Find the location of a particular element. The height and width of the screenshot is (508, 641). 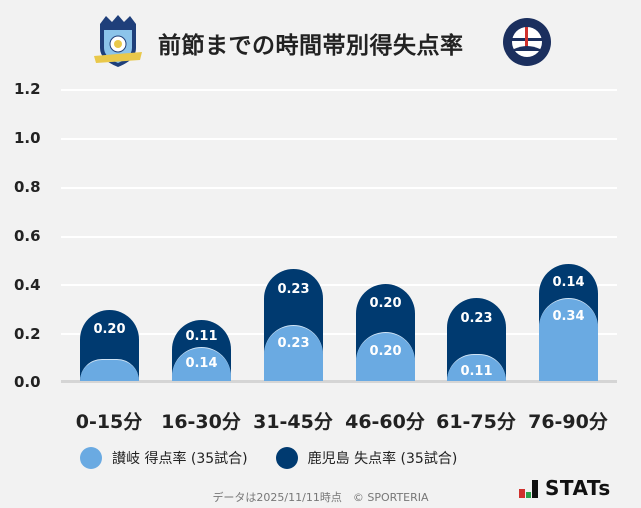

bar-label-scored: 0.23 is located at coordinates (293, 343).